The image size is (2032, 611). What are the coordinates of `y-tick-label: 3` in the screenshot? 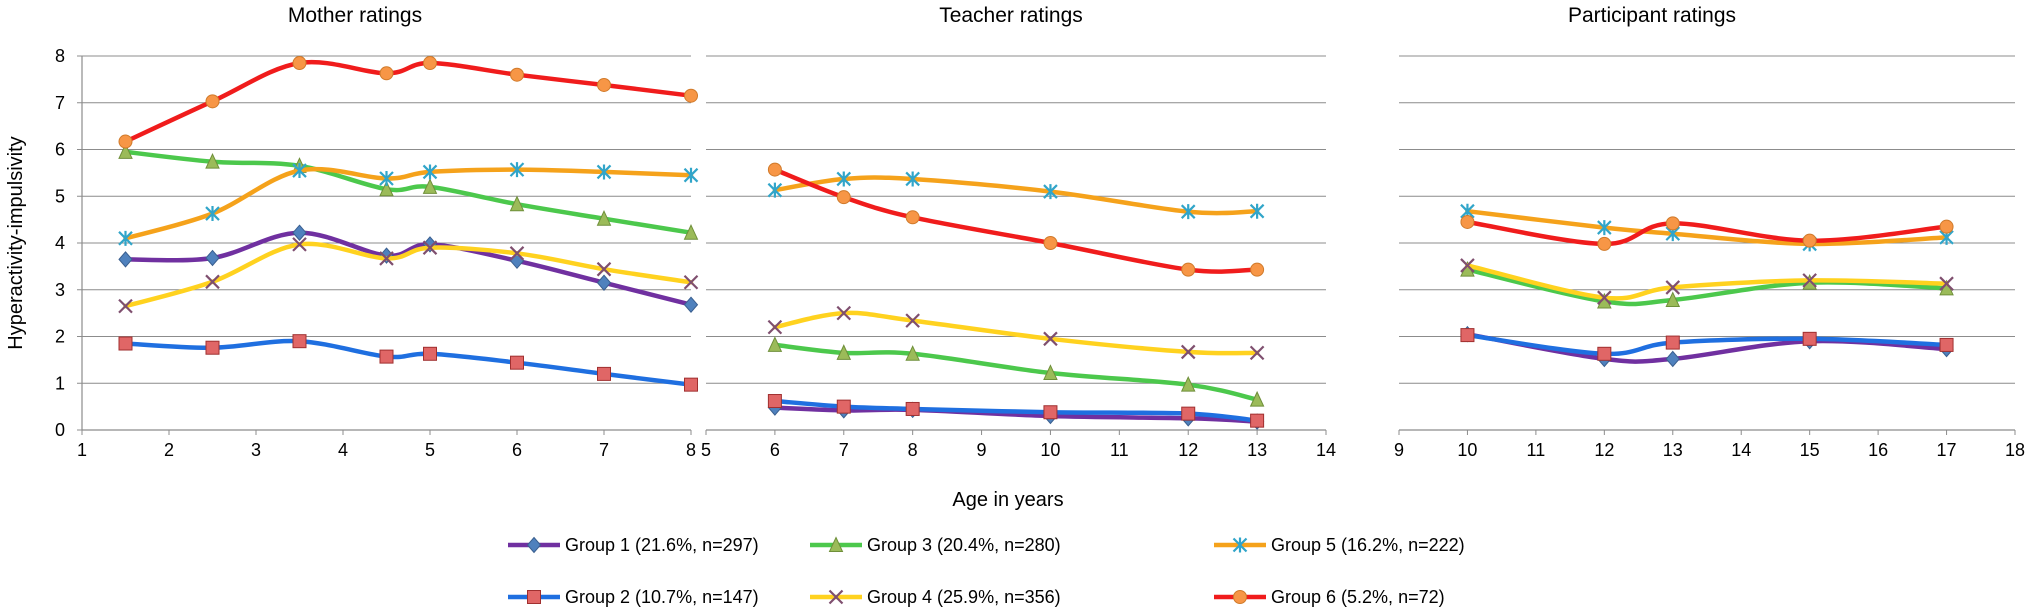 It's located at (60, 290).